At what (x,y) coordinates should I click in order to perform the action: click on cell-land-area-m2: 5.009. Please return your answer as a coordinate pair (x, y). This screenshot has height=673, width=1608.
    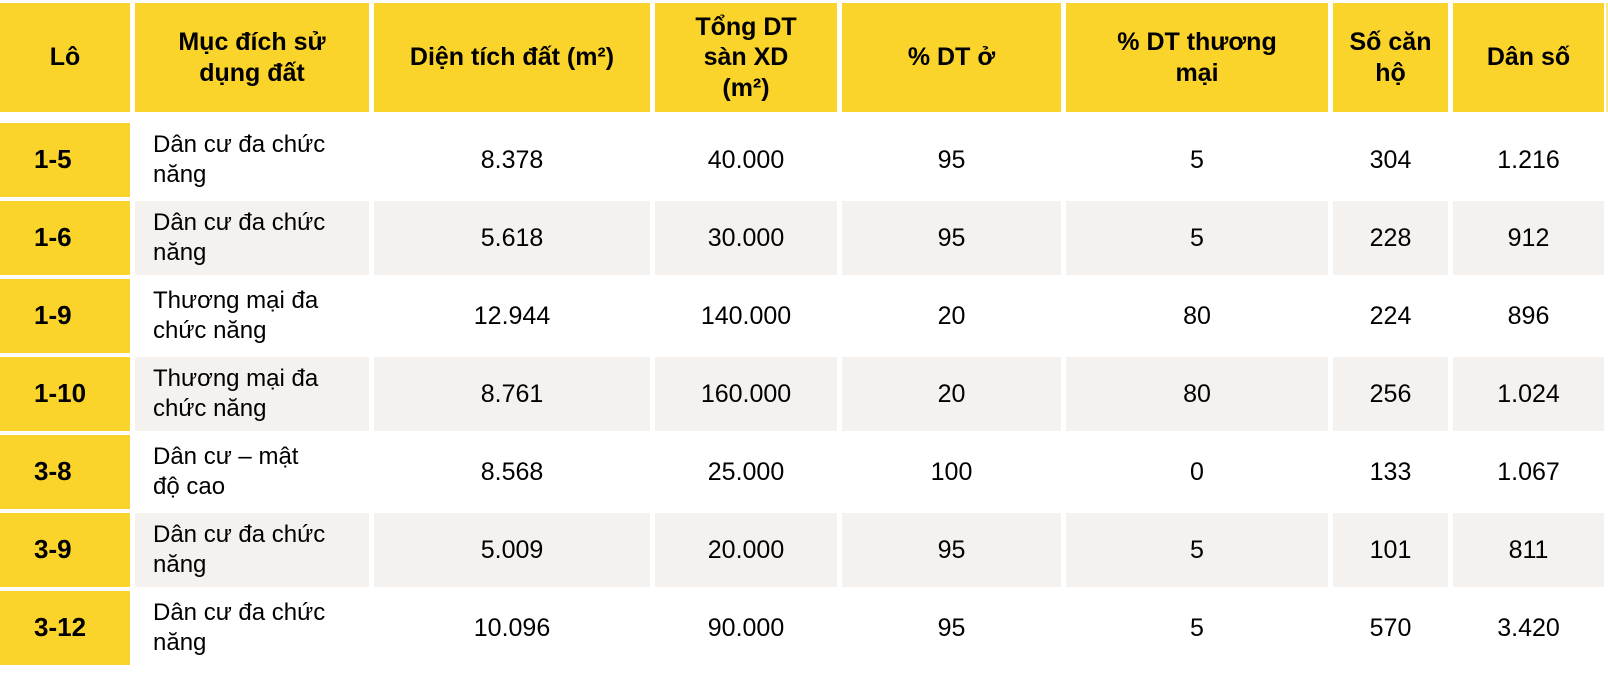
    Looking at the image, I should click on (512, 550).